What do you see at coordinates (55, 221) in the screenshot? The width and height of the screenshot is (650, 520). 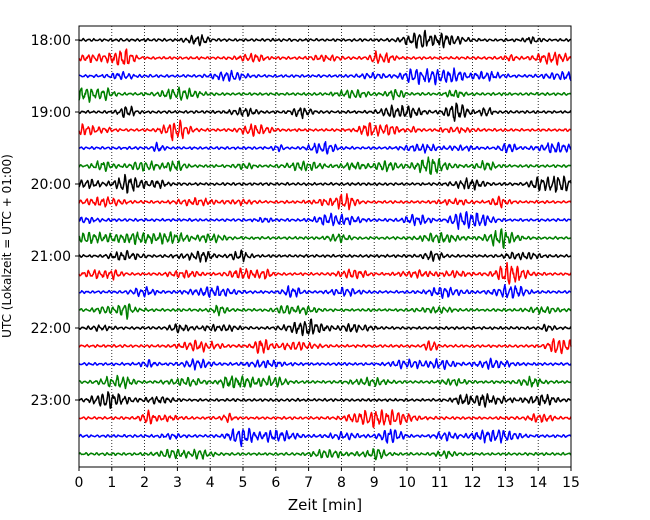 I see `y-ticks: 18:00 19:00 20:00 21:00 22:00 23:00` at bounding box center [55, 221].